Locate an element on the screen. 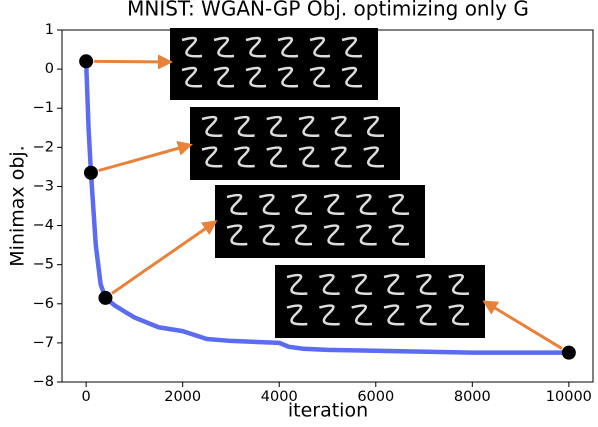 This screenshot has width=598, height=427. y-tick-label: −8 is located at coordinates (43, 382).